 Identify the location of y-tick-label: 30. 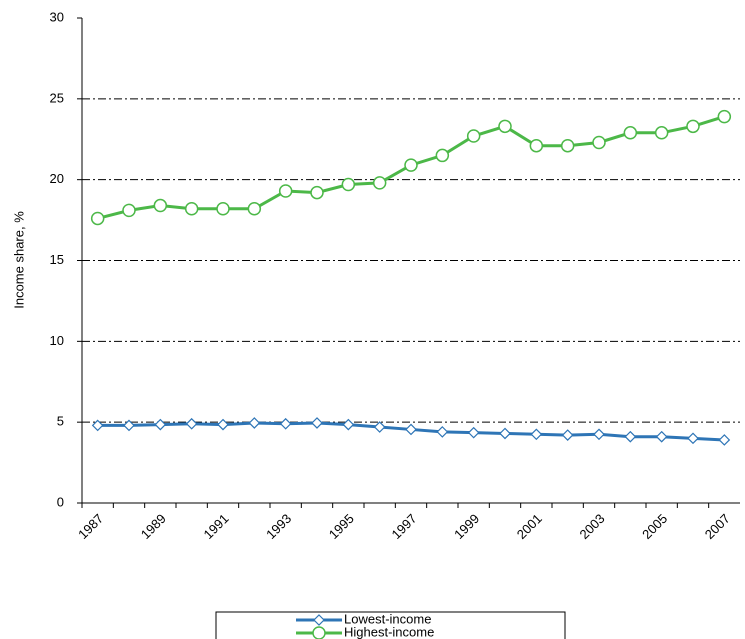
(57, 16).